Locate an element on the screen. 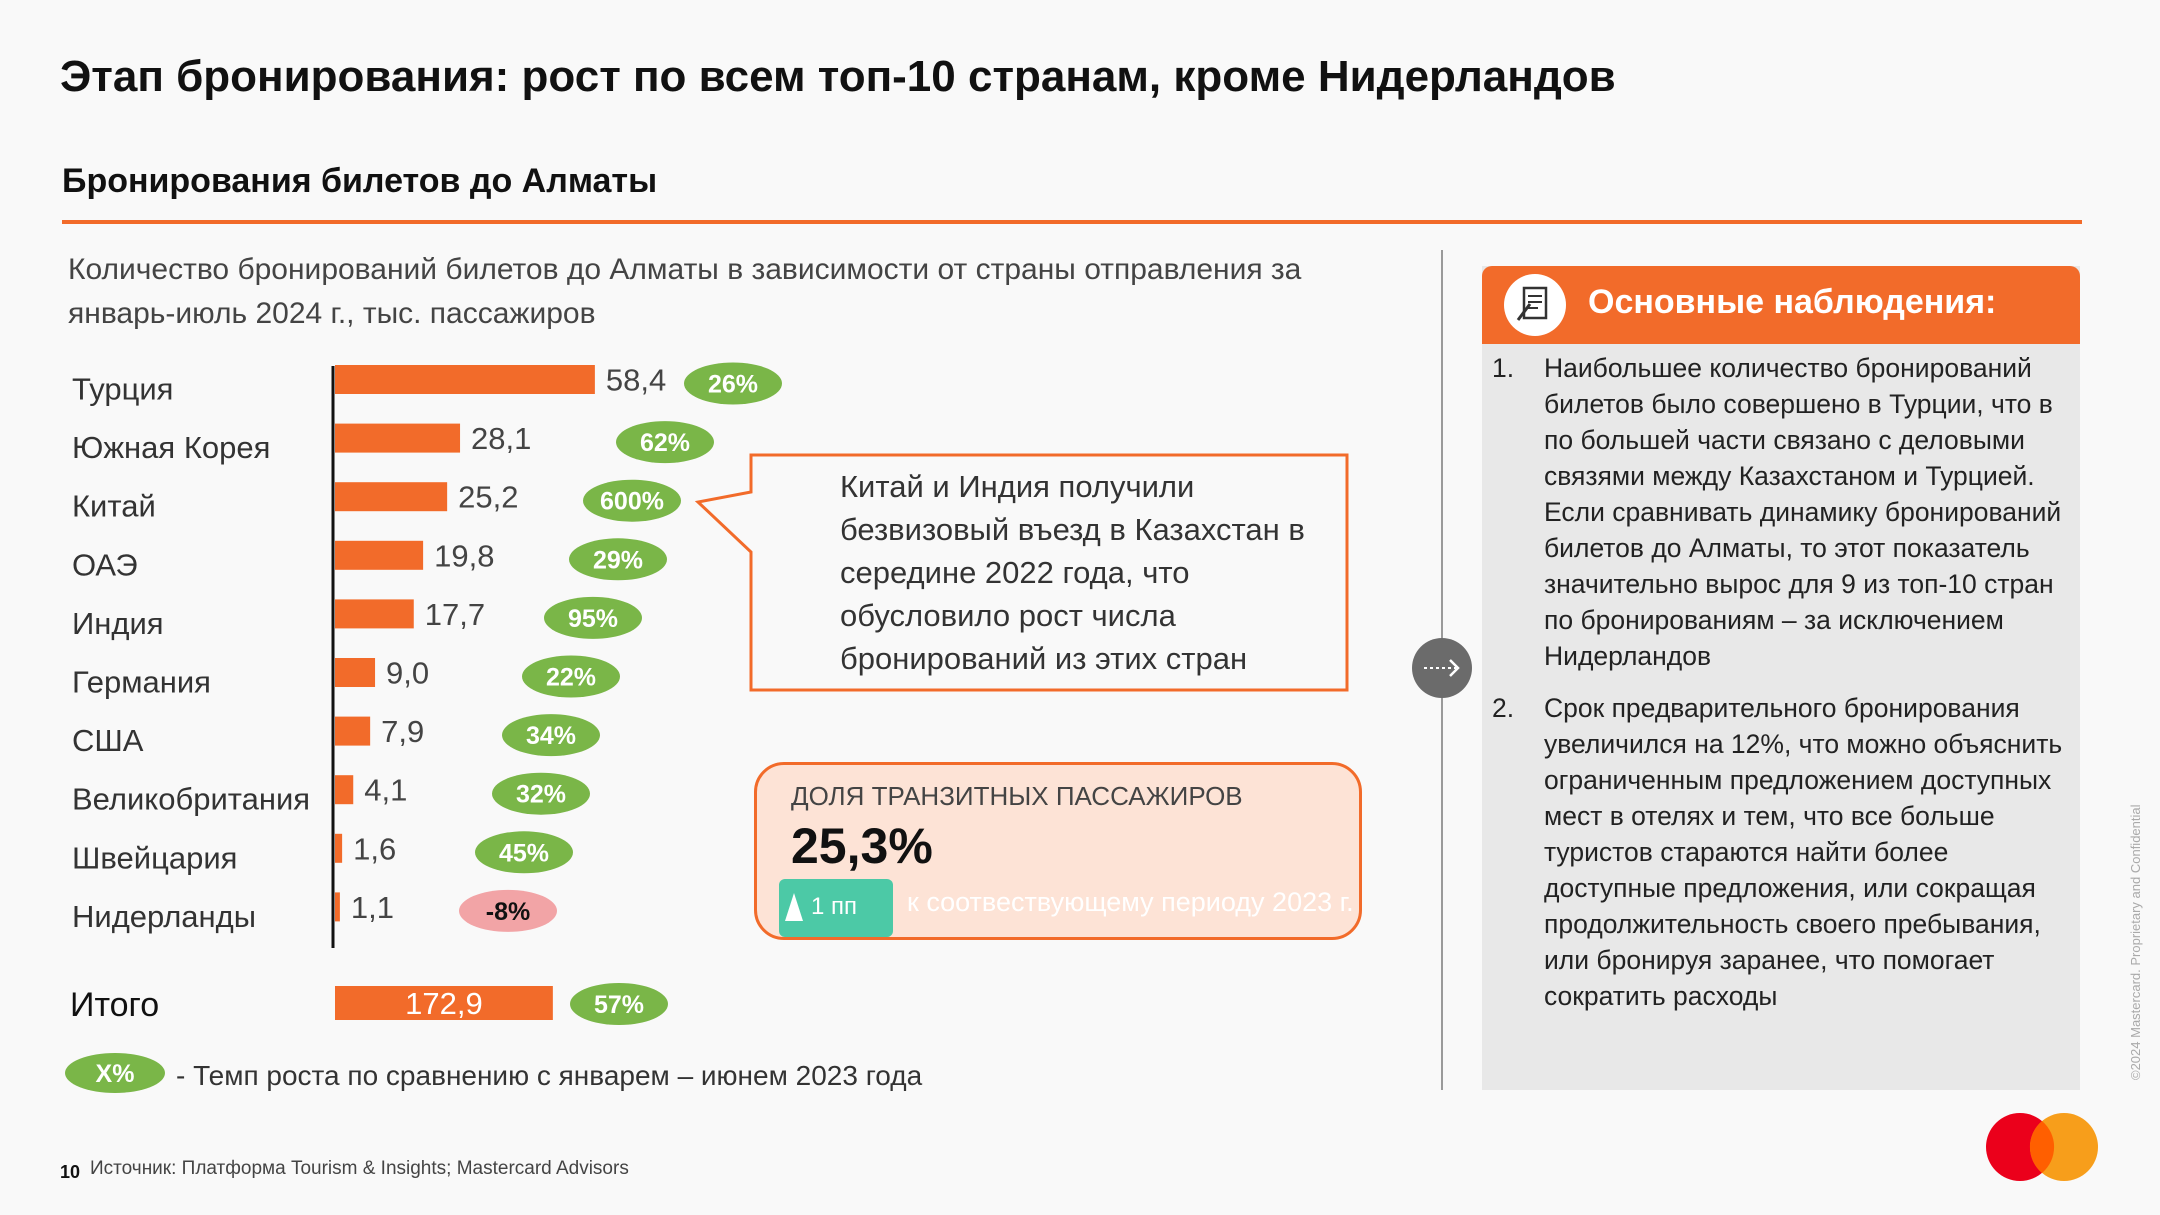 The height and width of the screenshot is (1215, 2160). total-growth-label: 57% is located at coordinates (619, 1005).